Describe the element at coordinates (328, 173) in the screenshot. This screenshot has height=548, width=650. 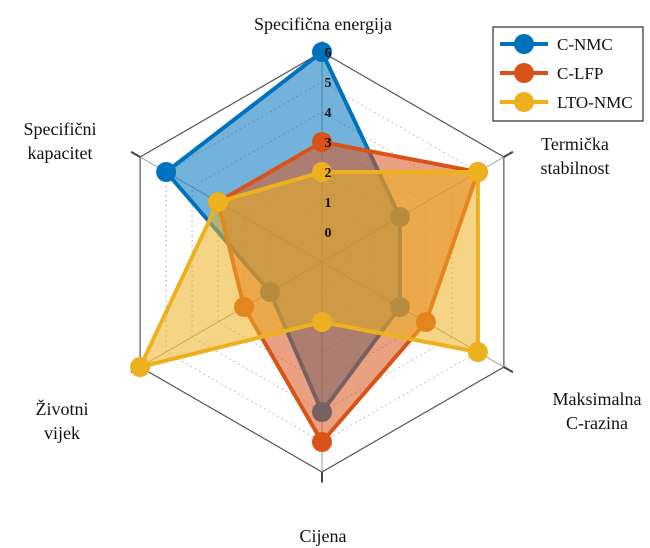
I see `tick-label: 2` at that location.